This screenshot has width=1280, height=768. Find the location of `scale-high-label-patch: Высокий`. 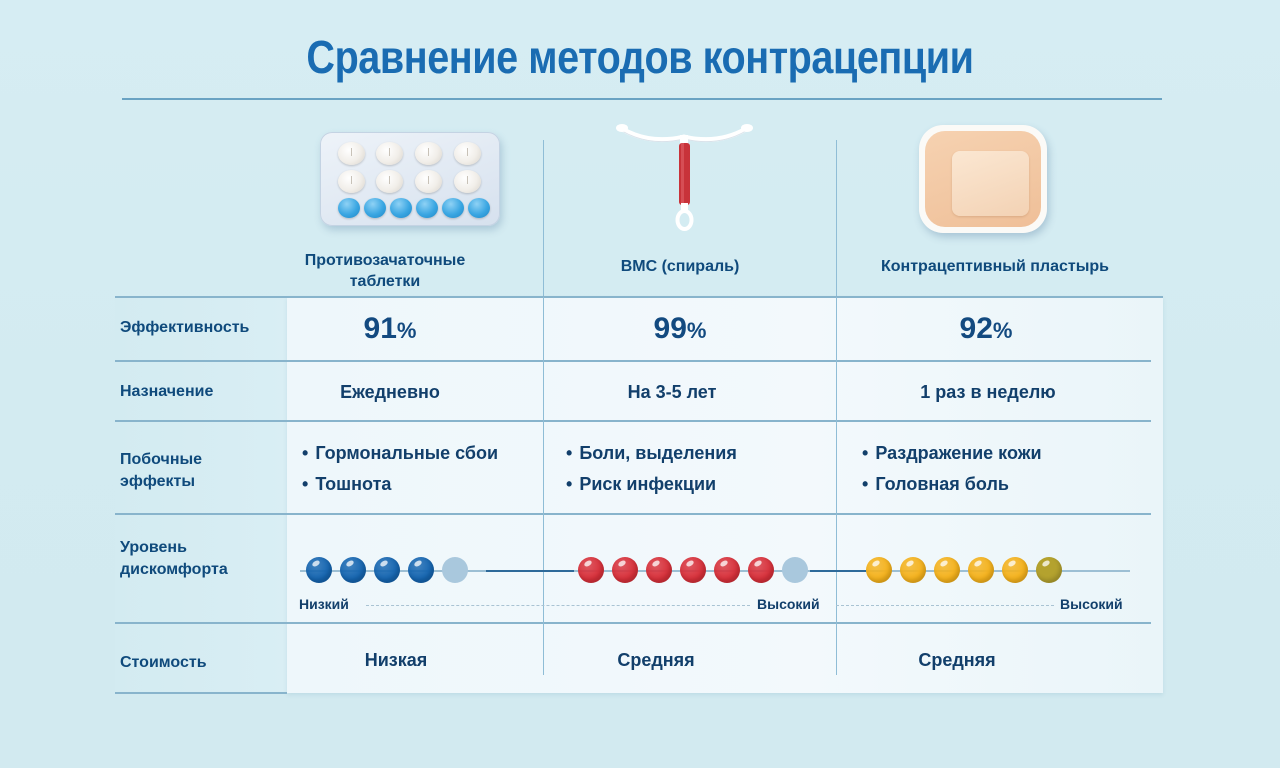

scale-high-label-patch: Высокий is located at coordinates (1091, 604).